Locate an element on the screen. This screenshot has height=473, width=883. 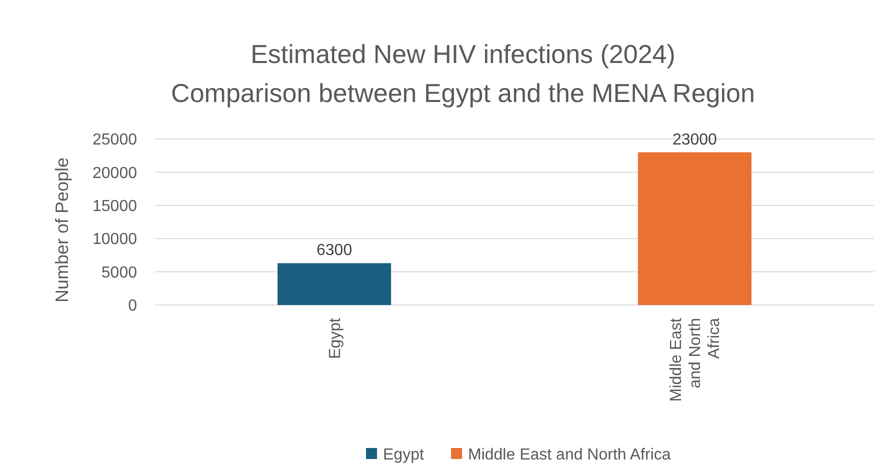
legend-label: Middle East and North Africa is located at coordinates (569, 455).